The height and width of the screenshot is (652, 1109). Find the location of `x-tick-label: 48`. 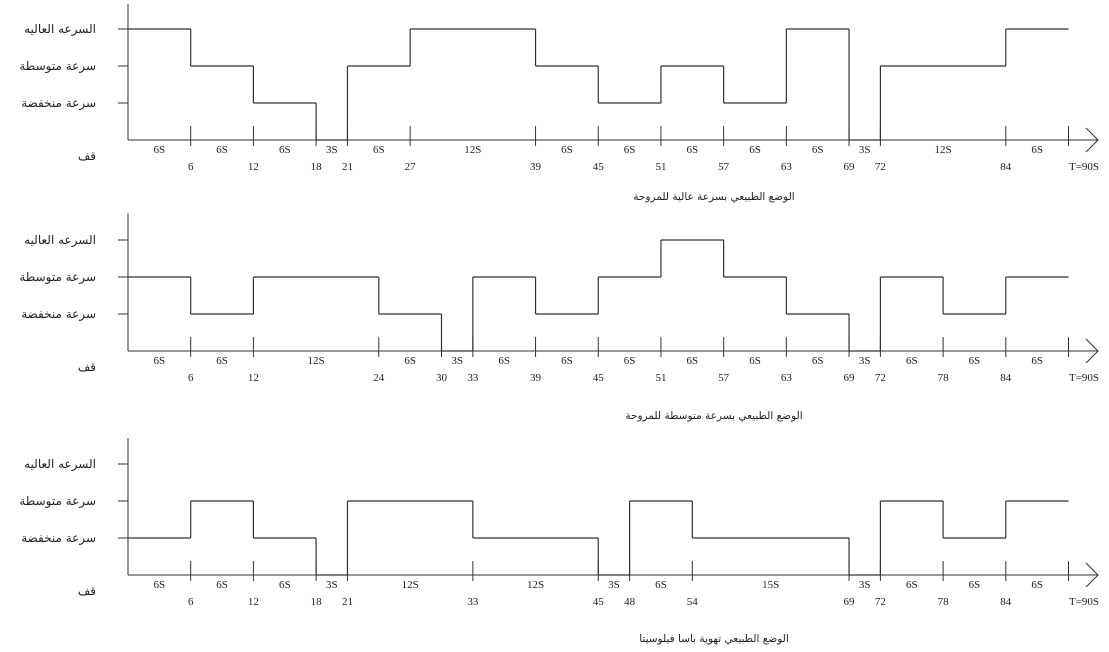

x-tick-label: 48 is located at coordinates (630, 602).